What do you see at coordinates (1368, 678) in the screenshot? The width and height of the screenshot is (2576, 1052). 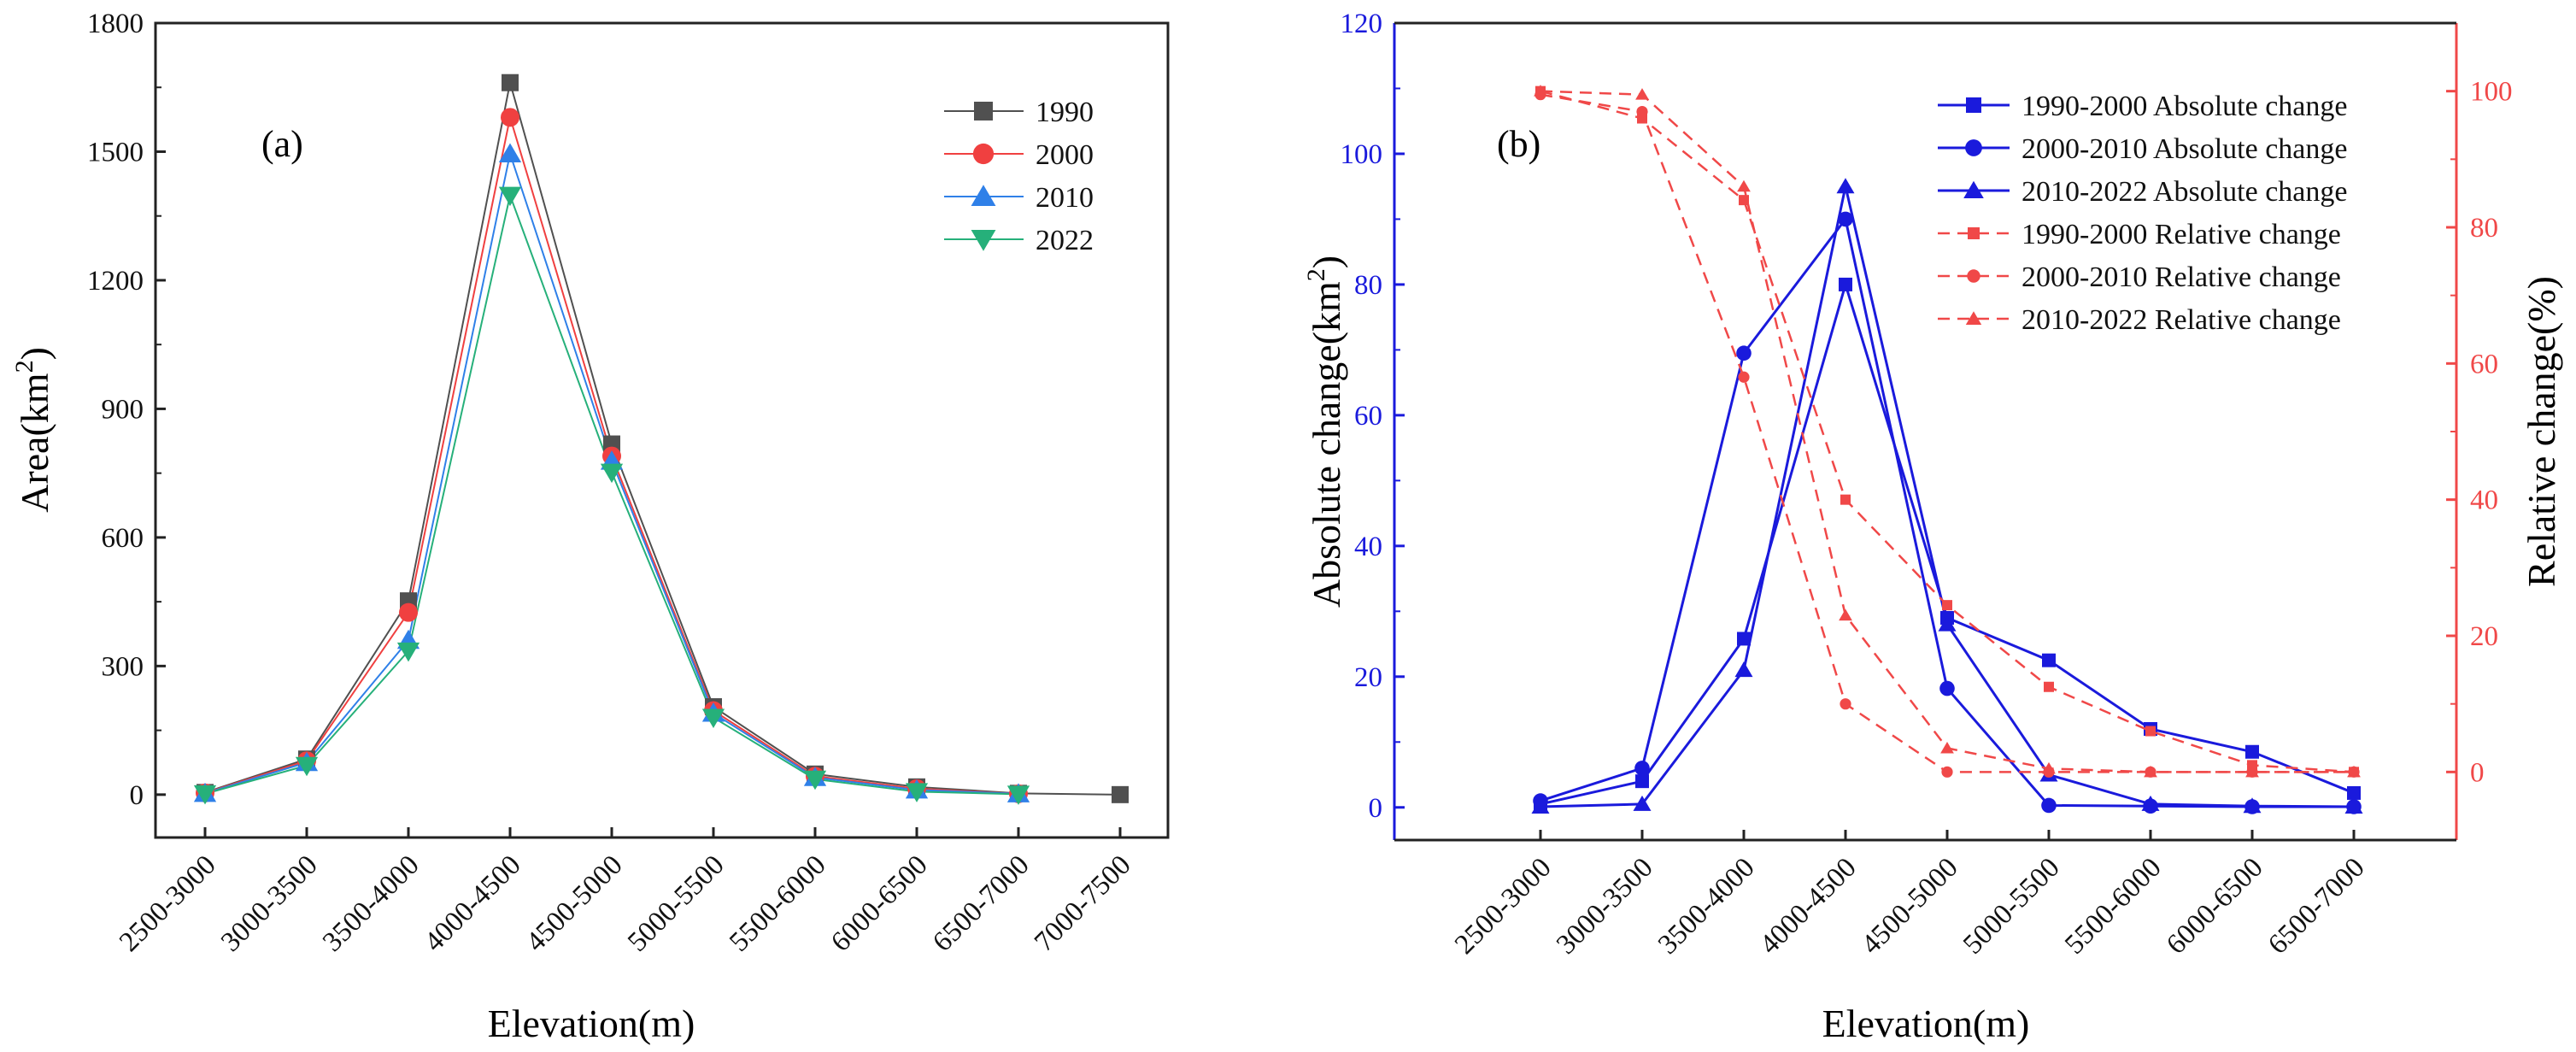 I see `left-y-tick-label: 20` at bounding box center [1368, 678].